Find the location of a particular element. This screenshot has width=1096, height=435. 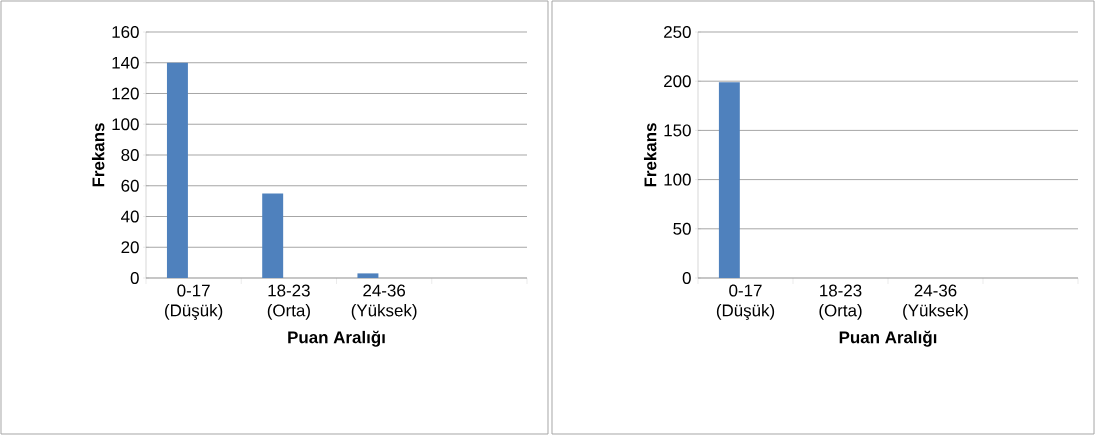

y-tick-label: 250 is located at coordinates (677, 32).